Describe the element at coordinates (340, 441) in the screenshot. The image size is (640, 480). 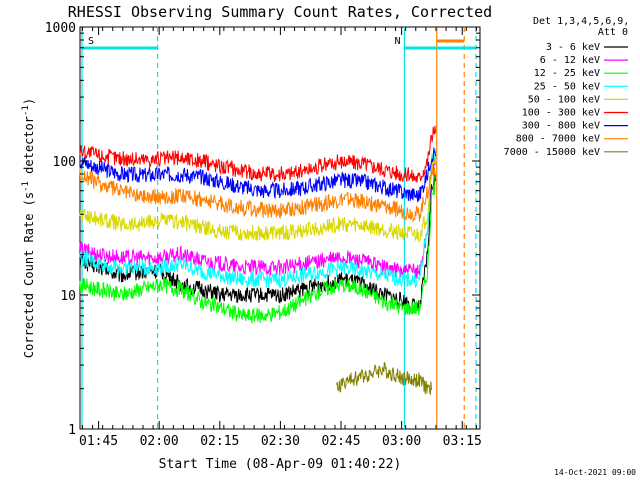
I see `x-tick-label: 02:45` at that location.